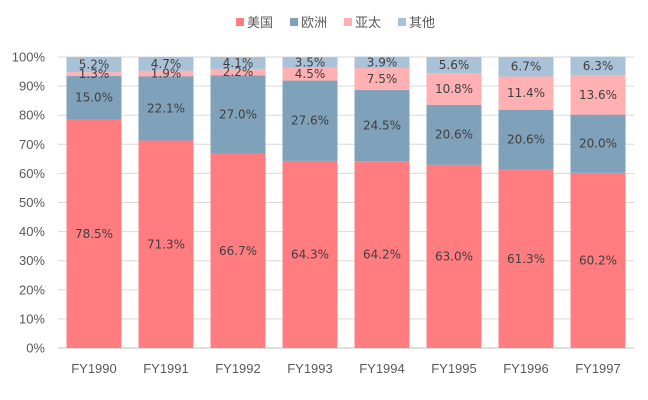 This screenshot has height=400, width=648. I want to click on data-label: 11.4%, so click(526, 93).